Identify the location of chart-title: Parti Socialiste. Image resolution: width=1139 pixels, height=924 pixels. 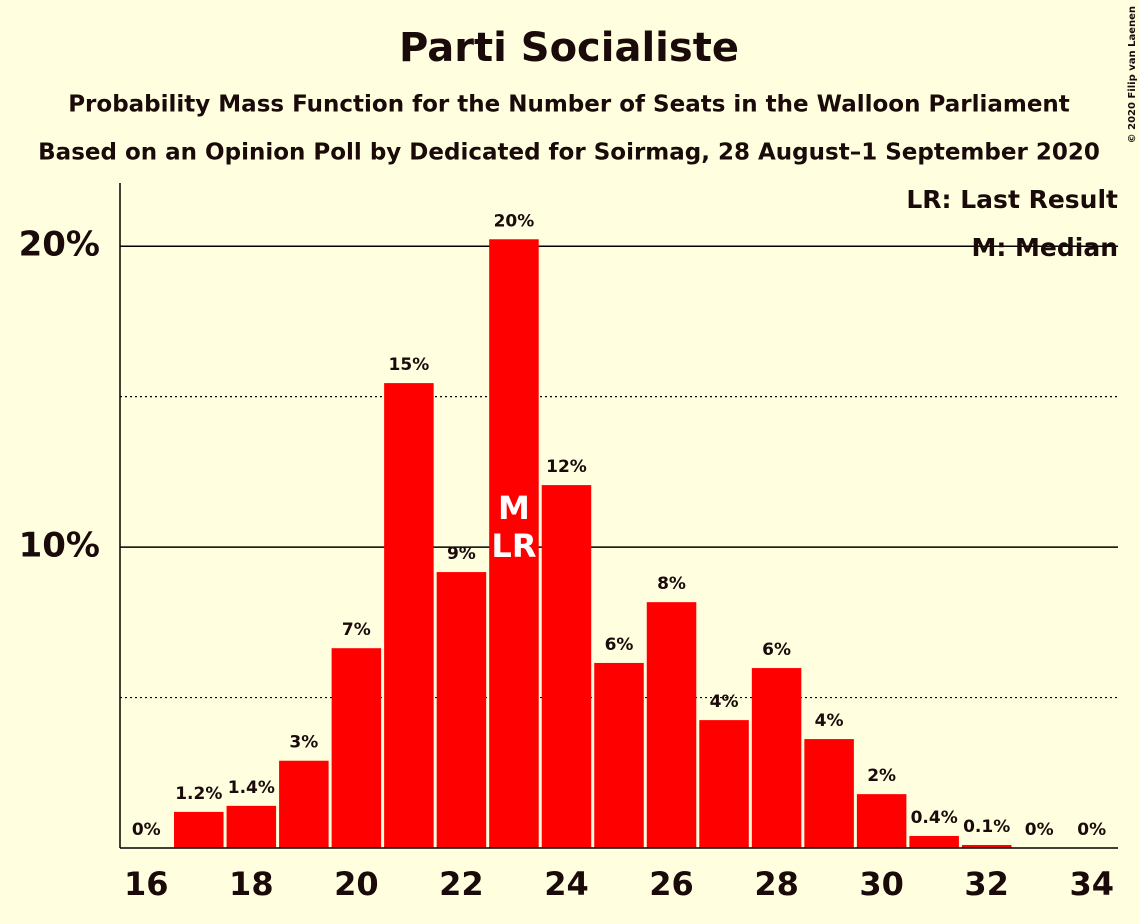
(569, 48).